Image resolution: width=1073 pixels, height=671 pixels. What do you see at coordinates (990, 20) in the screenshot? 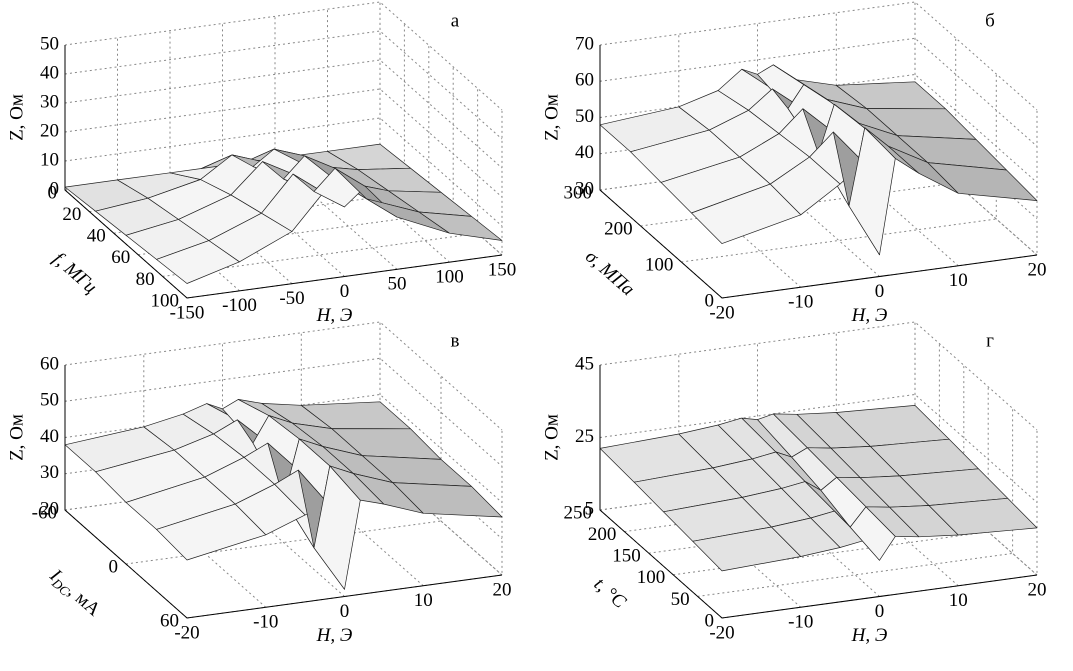
I see `panel-label: б` at bounding box center [990, 20].